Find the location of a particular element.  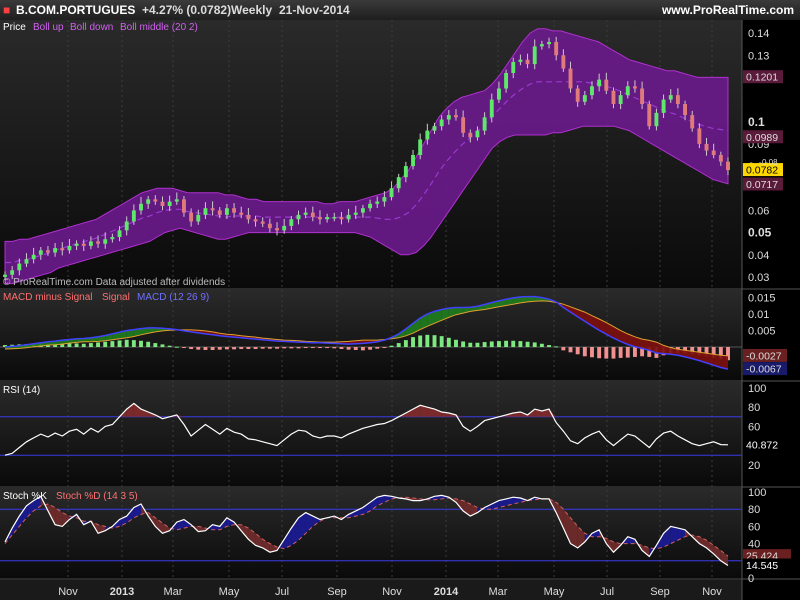

x-axis-label: Nov is located at coordinates (712, 592).